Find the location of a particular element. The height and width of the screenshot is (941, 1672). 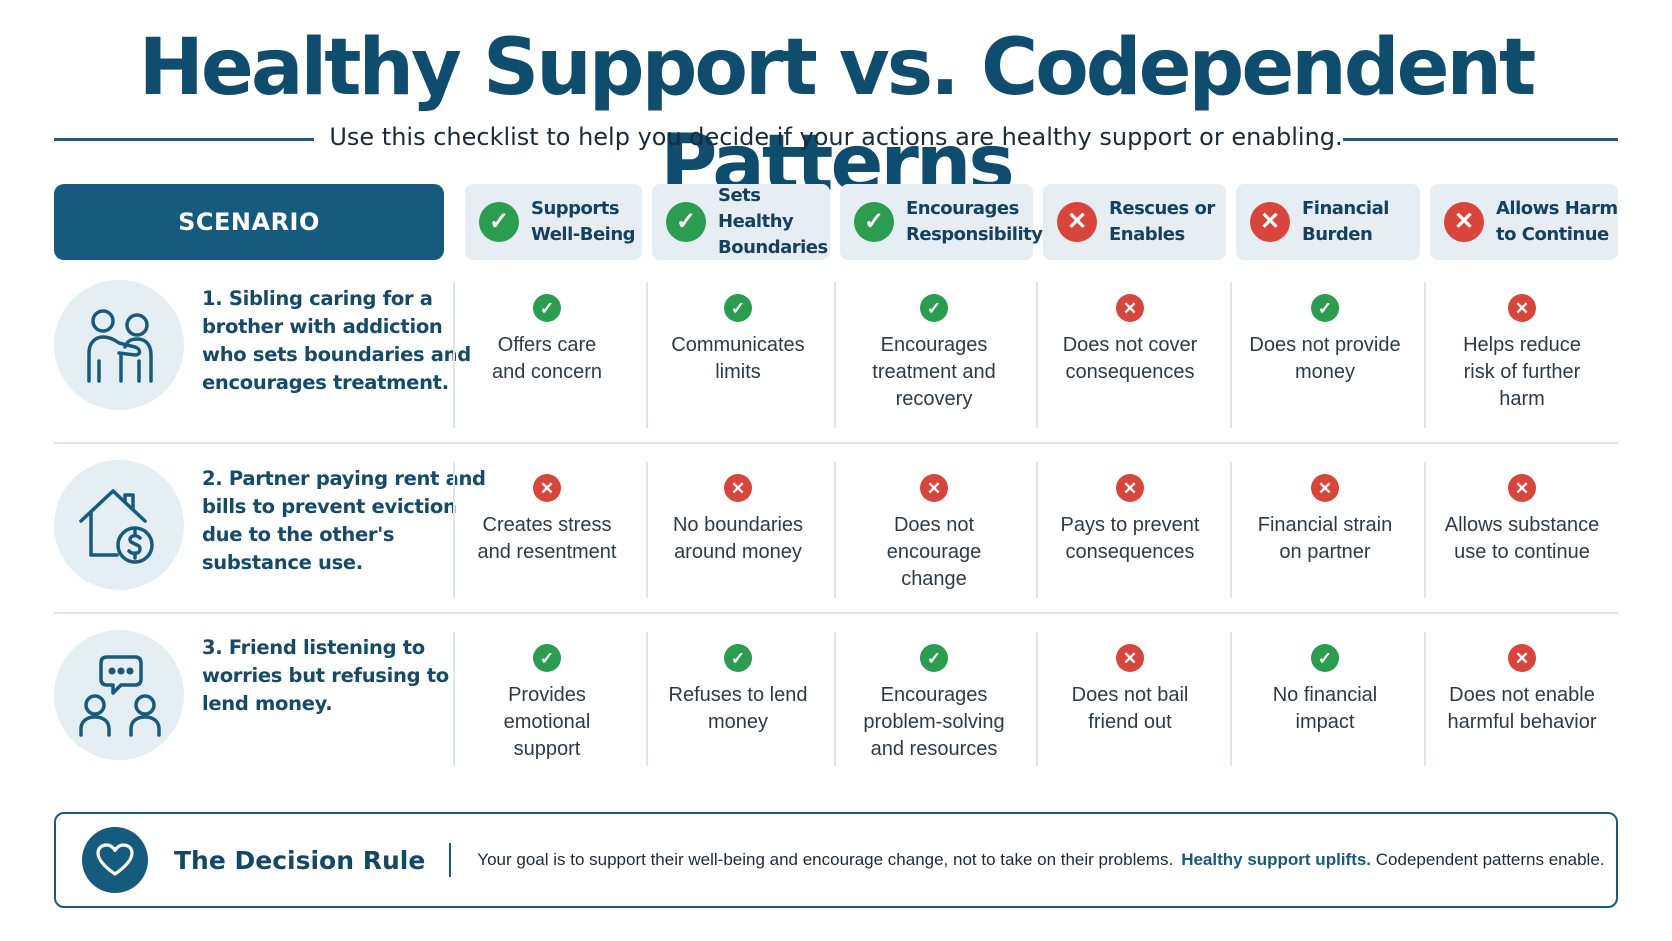

assessment-cell: ✕ No boundaries around money is located at coordinates (738, 520).